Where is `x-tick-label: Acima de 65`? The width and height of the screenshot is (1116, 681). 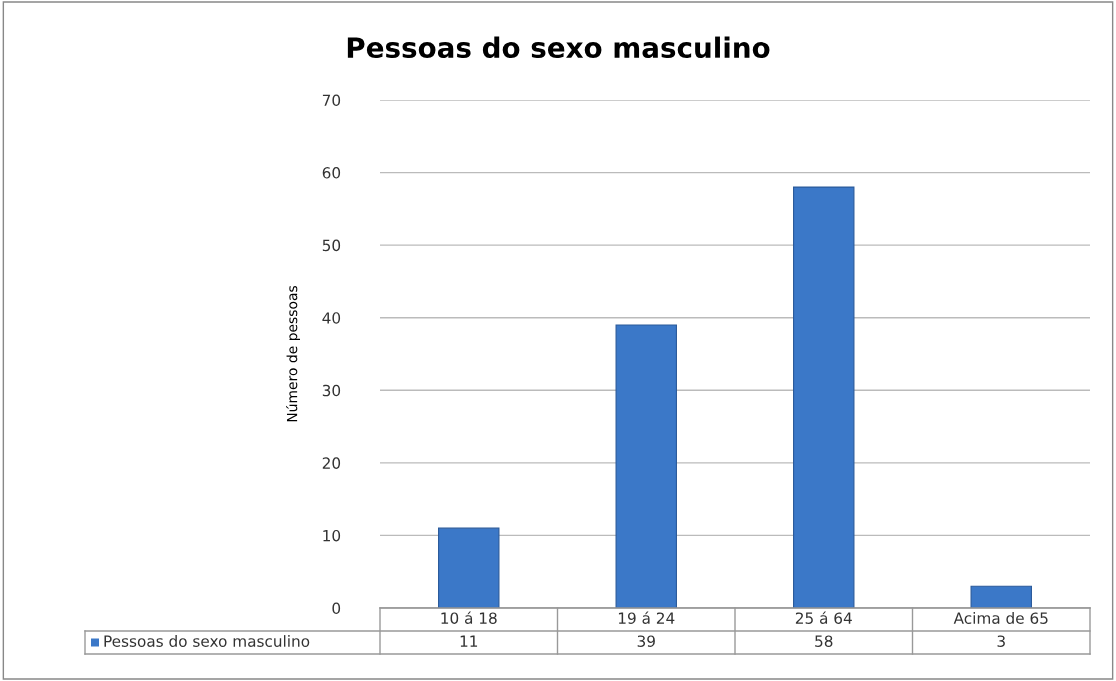 x-tick-label: Acima de 65 is located at coordinates (1000, 618).